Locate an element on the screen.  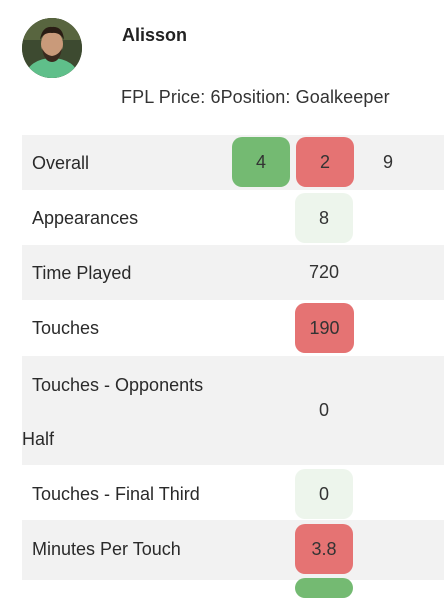
stat-label: Touches is located at coordinates (66, 328).